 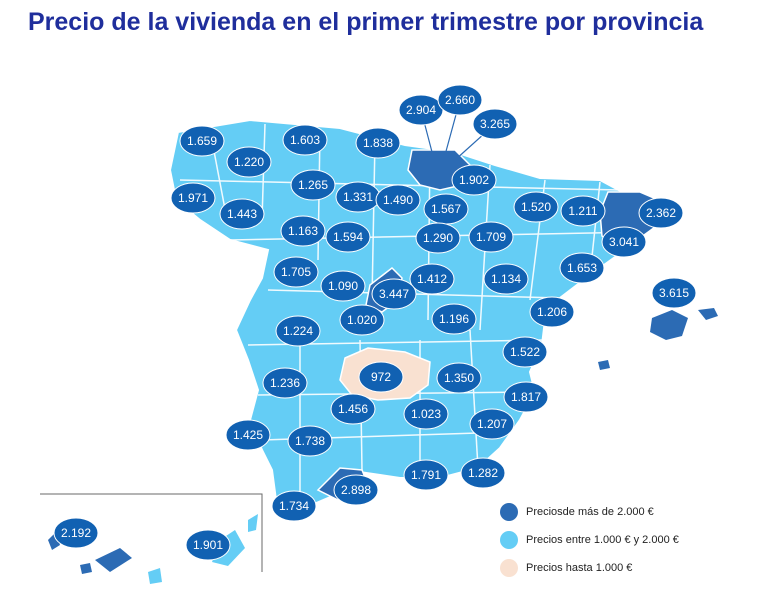 I want to click on price-badge-value: 2.660, so click(x=460, y=100).